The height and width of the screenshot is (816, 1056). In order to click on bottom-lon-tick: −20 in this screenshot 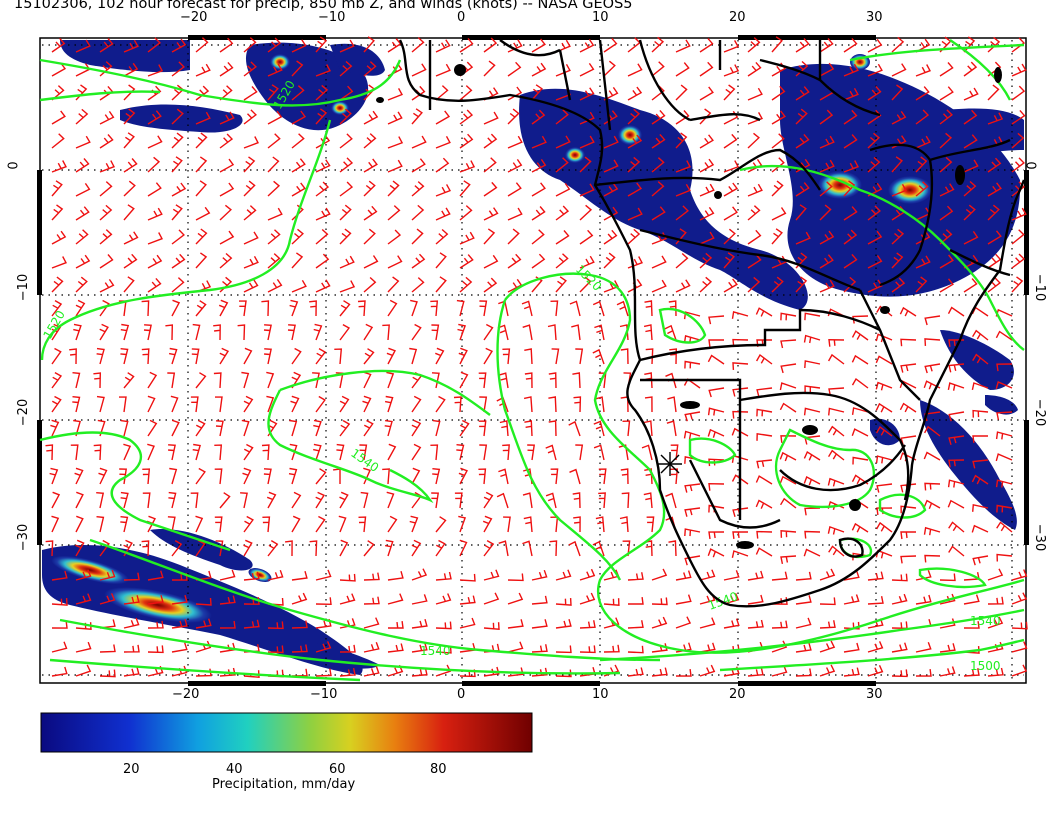, I will do `click(186, 694)`.